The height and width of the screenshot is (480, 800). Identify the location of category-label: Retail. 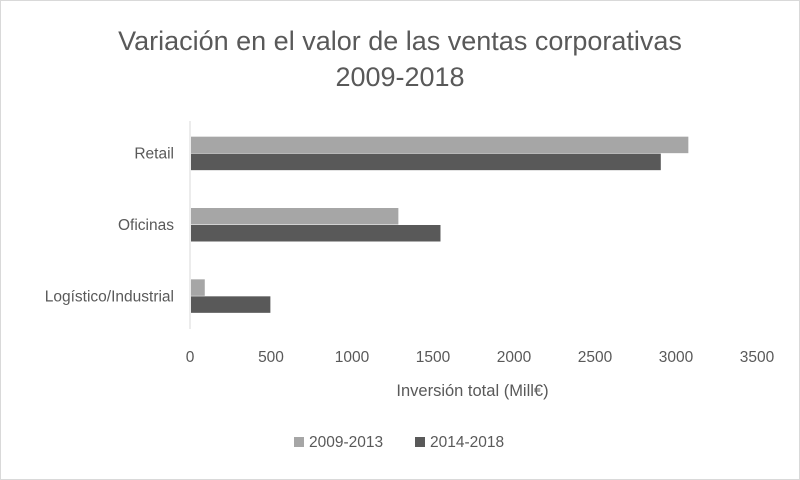
(154, 154).